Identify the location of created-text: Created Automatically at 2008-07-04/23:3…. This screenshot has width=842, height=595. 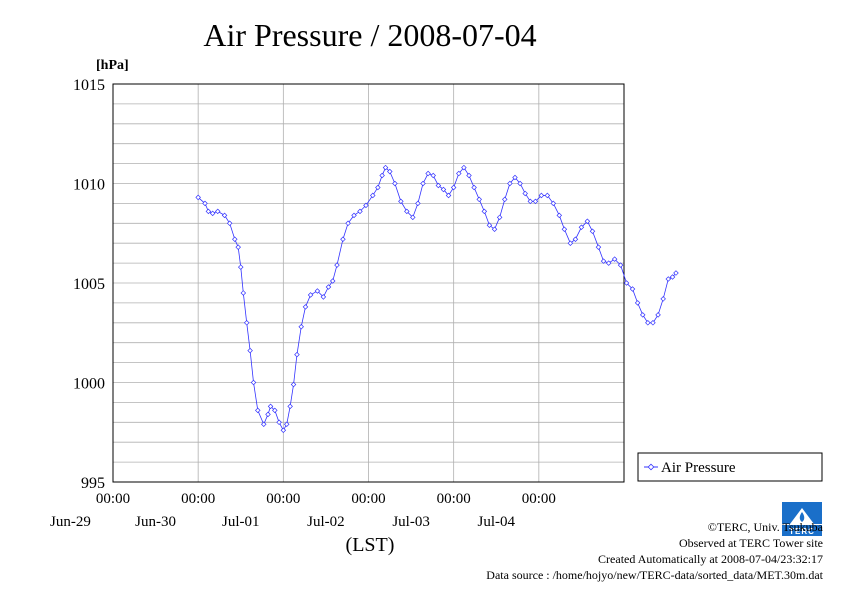
(710, 559).